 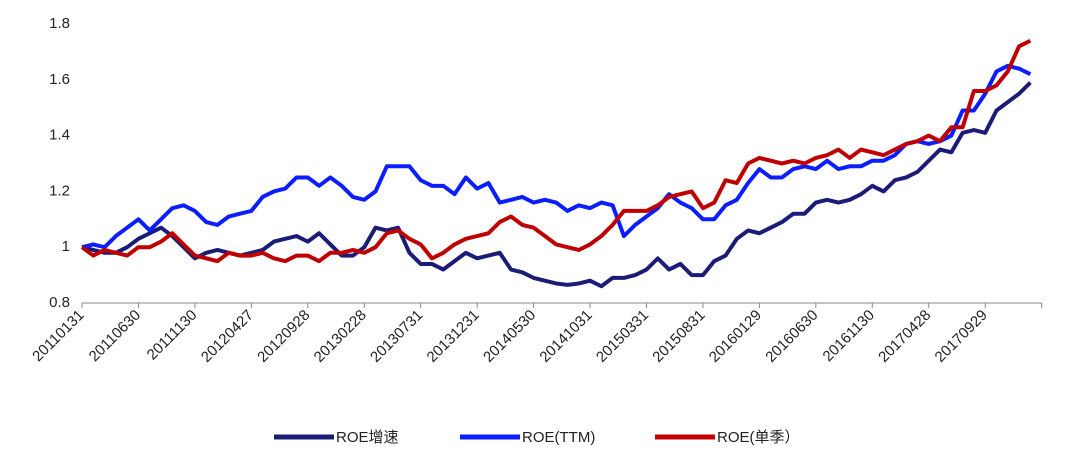 What do you see at coordinates (59, 23) in the screenshot?
I see `y-tick-label: 1.8` at bounding box center [59, 23].